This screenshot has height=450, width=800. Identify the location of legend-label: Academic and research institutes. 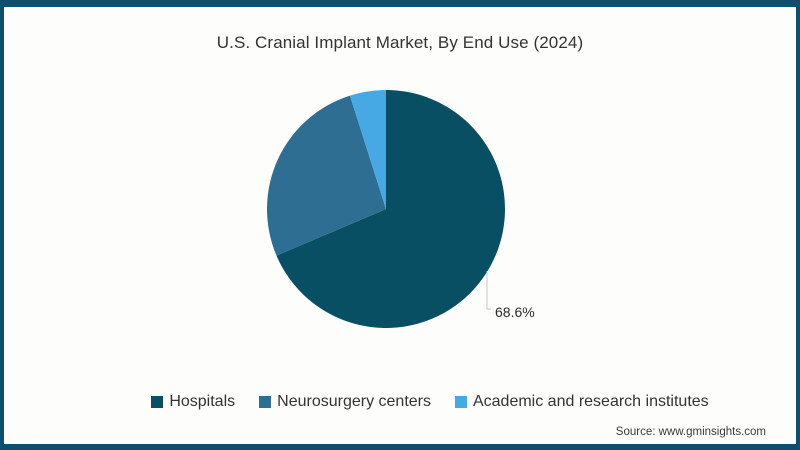
(590, 401).